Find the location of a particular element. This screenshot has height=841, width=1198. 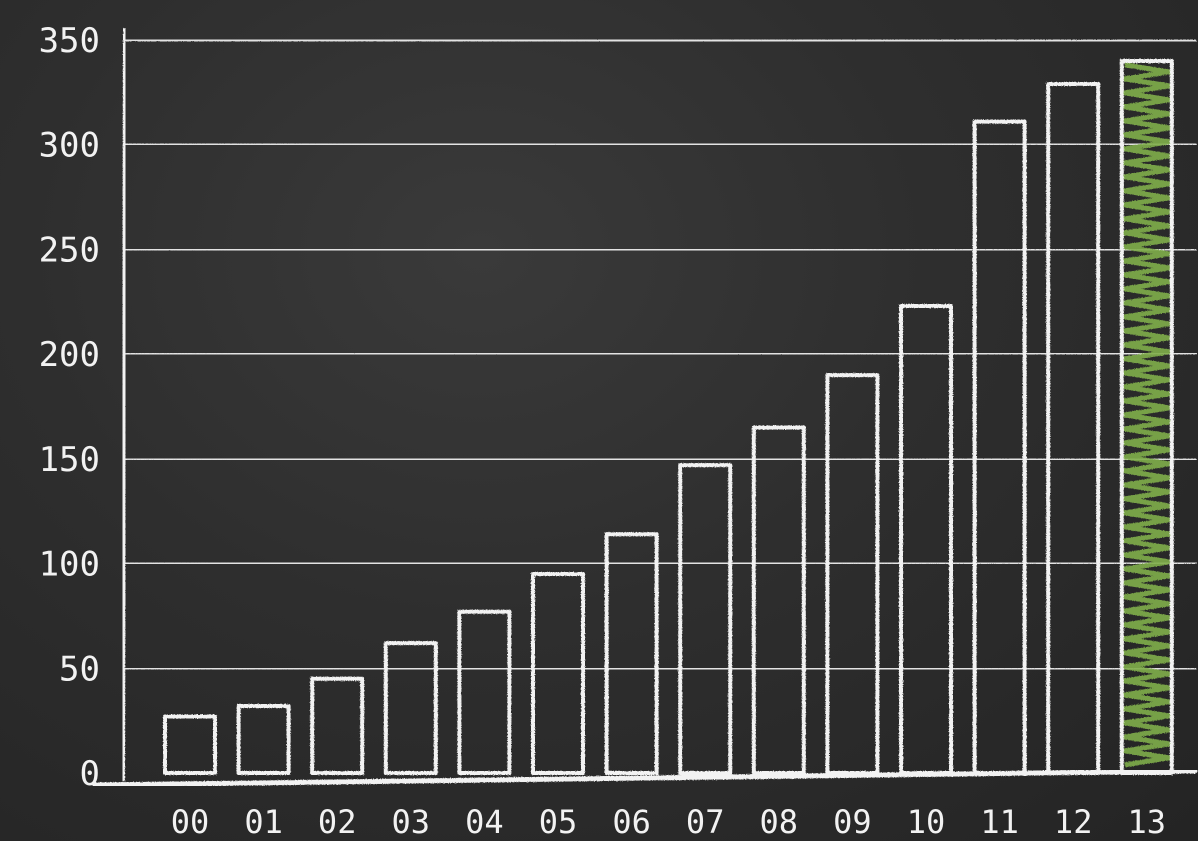

x-tick-label-03: 03 is located at coordinates (411, 822).